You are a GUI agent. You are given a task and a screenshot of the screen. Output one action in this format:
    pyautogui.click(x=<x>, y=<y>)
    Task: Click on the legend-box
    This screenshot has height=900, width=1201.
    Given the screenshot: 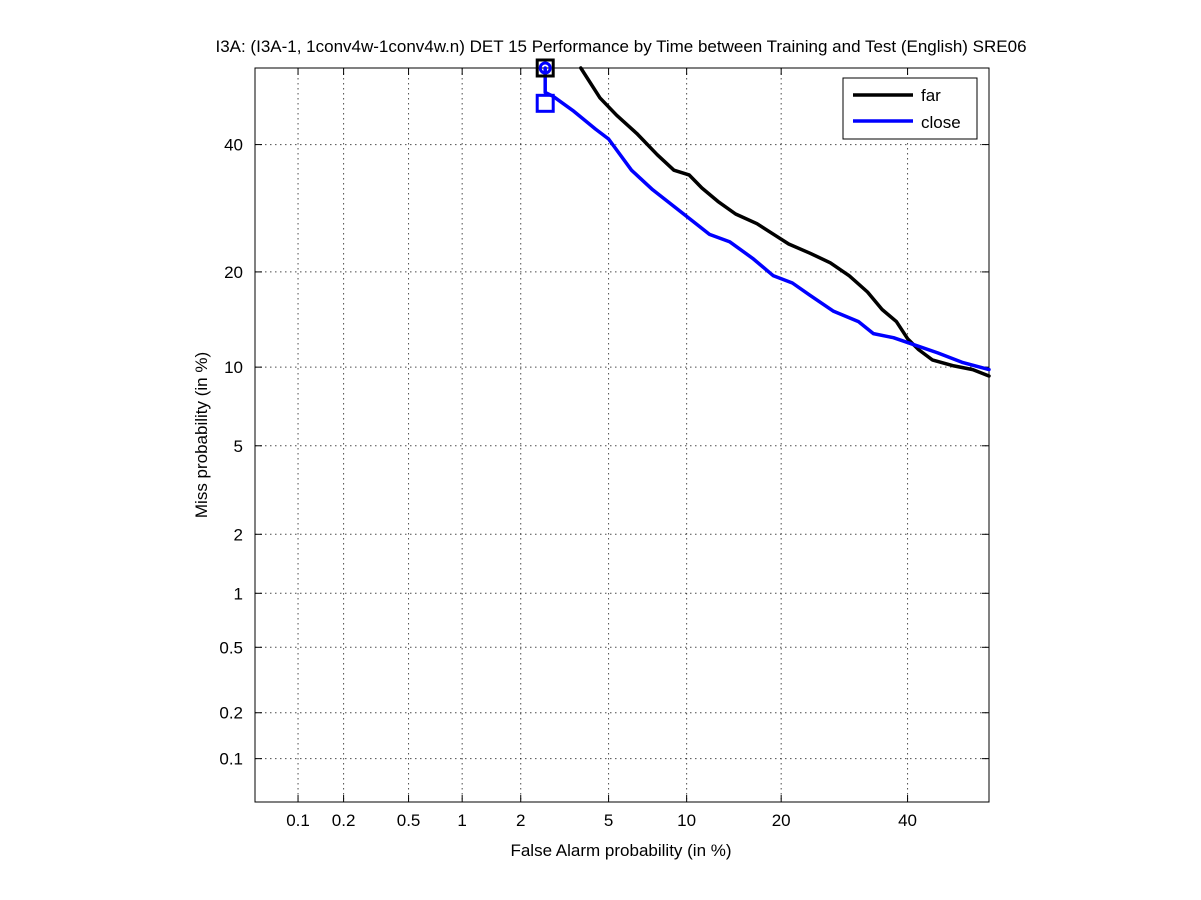 What is the action you would take?
    pyautogui.click(x=910, y=108)
    